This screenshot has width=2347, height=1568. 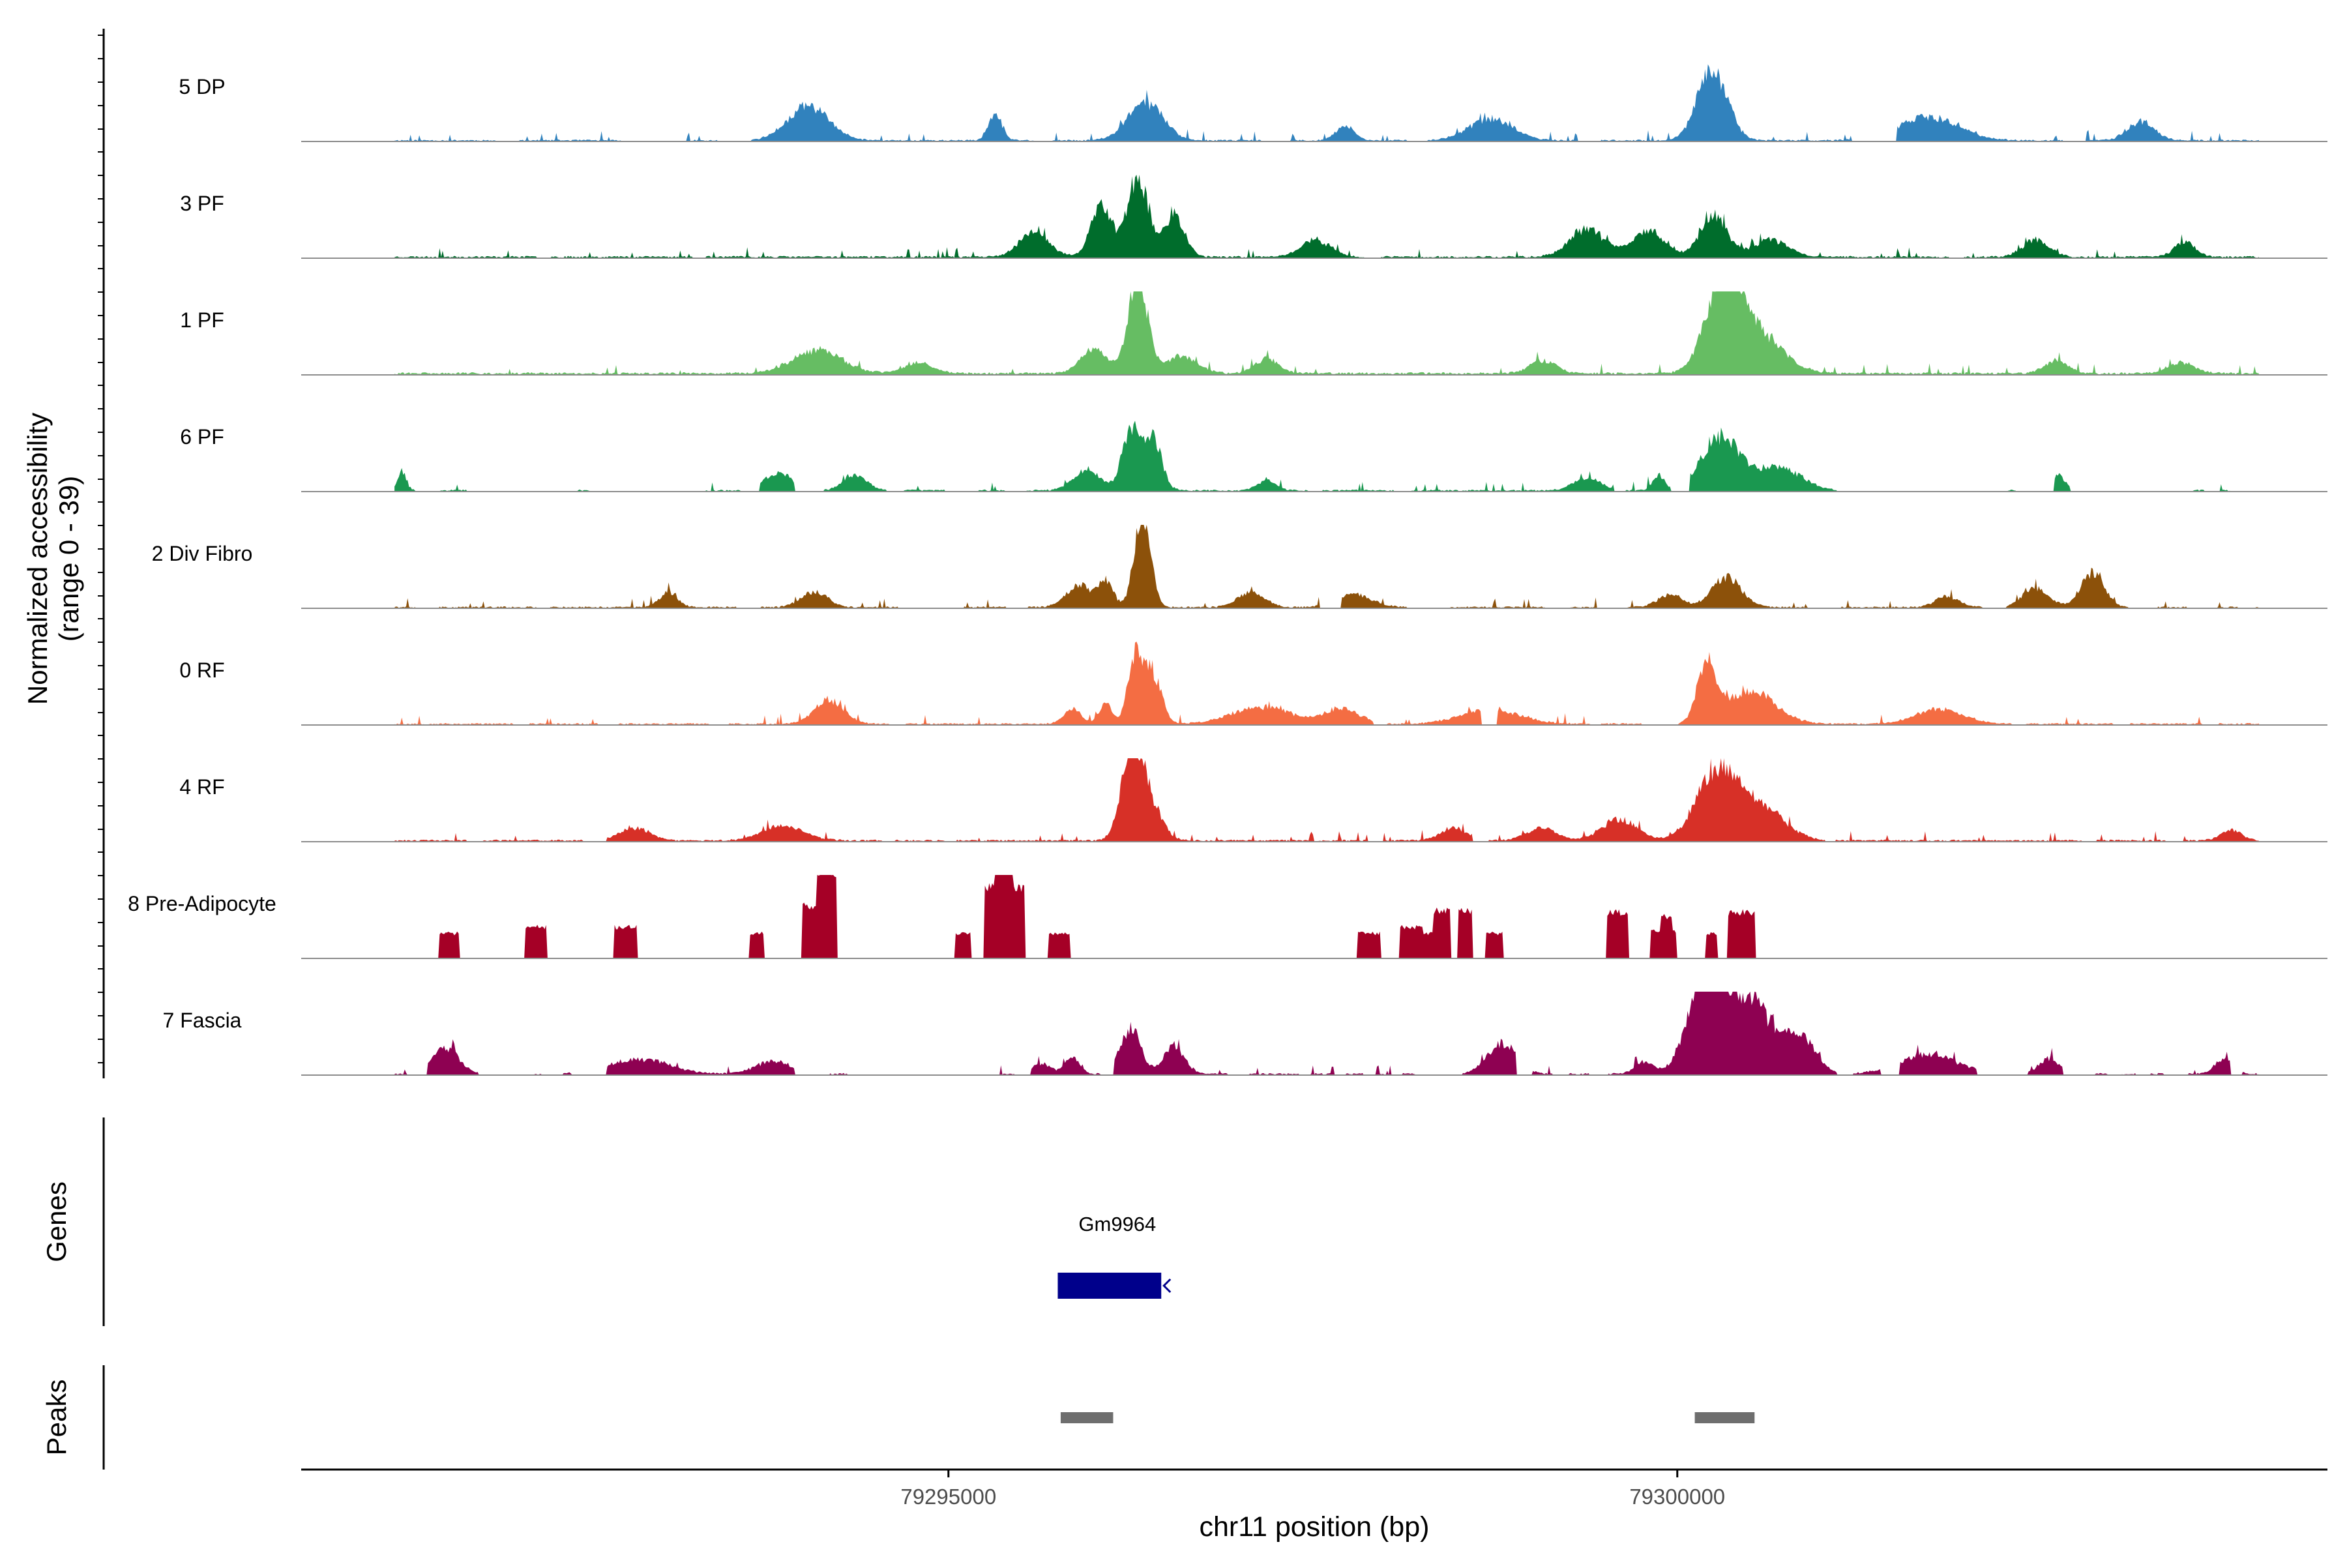 I want to click on peaks-track, so click(x=1407, y=1418).